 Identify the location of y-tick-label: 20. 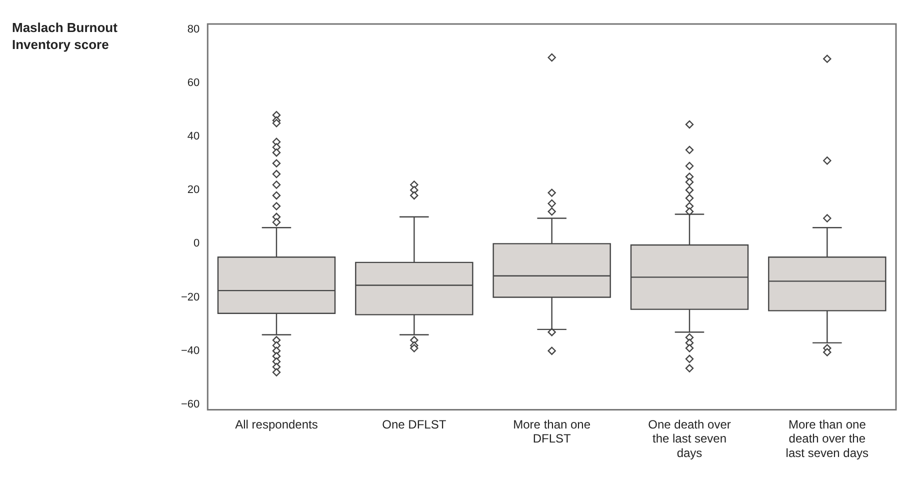
(193, 190).